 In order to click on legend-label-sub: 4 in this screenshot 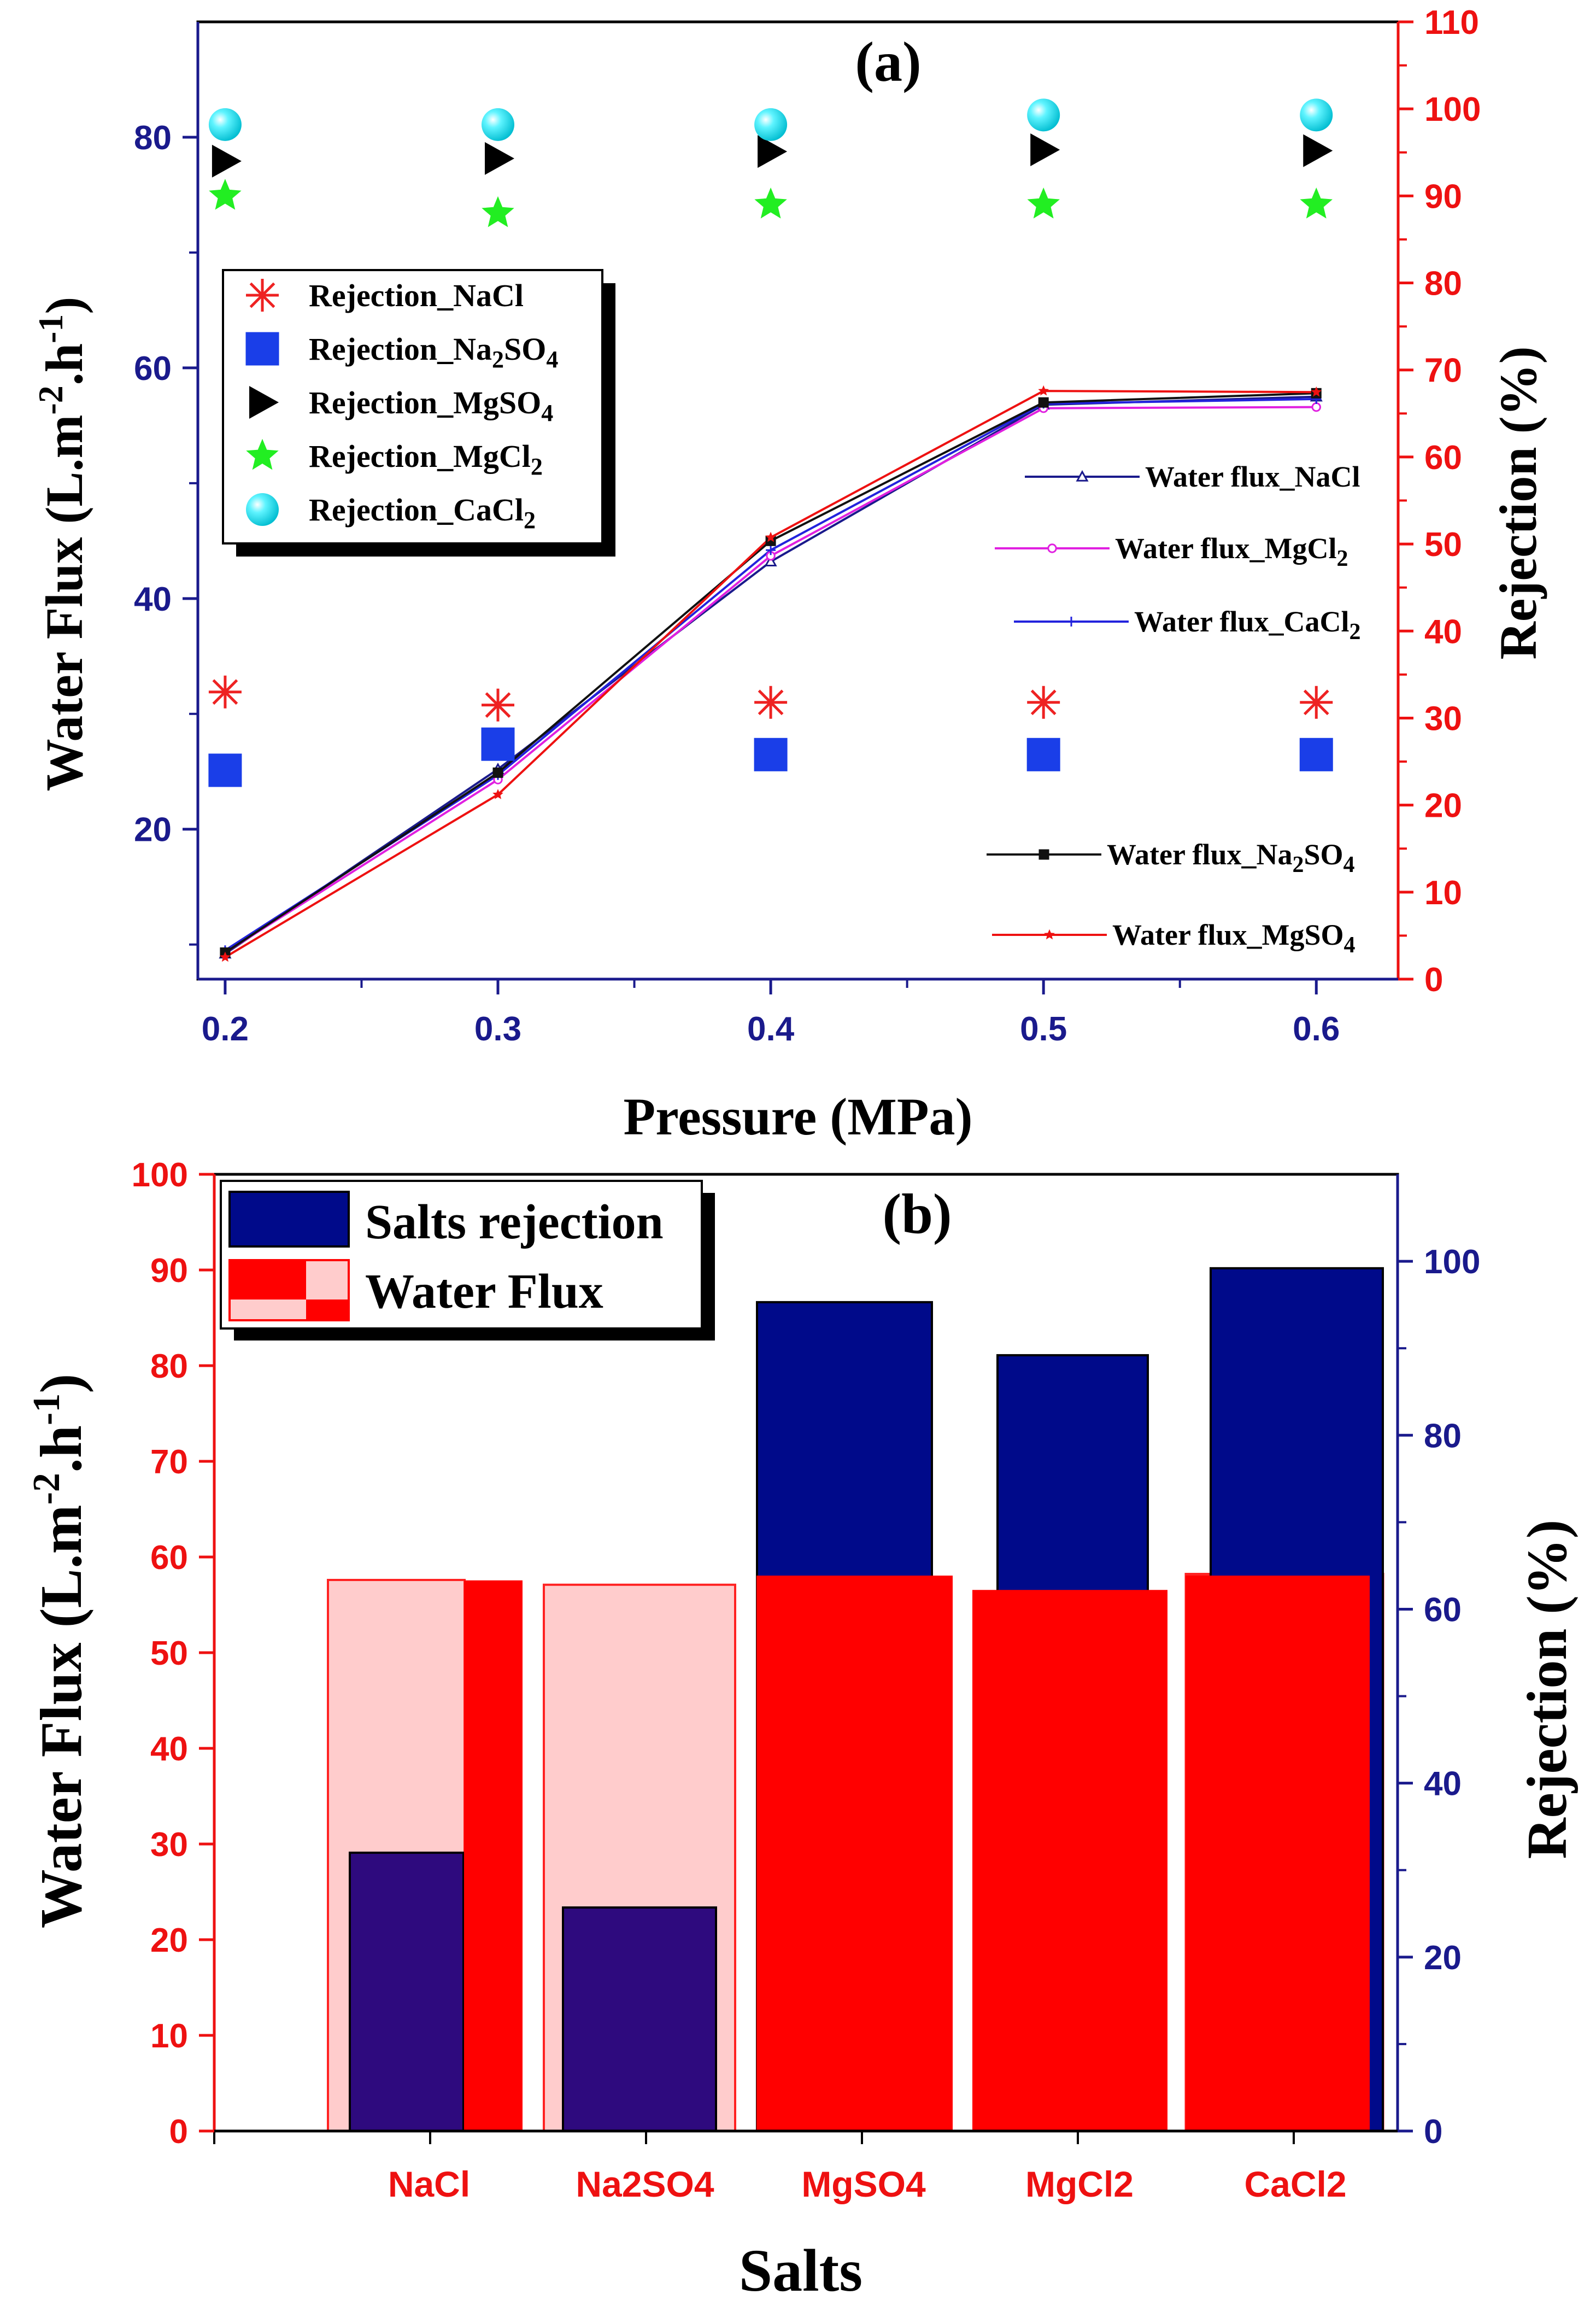, I will do `click(547, 413)`.